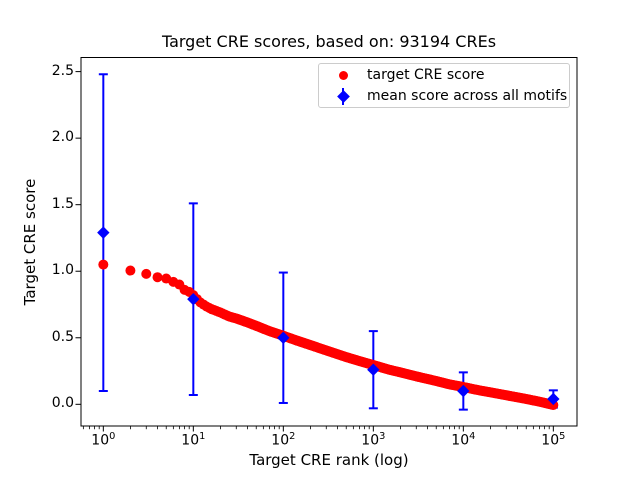 The image size is (640, 480). I want to click on blue-diamond-icon, so click(343, 96).